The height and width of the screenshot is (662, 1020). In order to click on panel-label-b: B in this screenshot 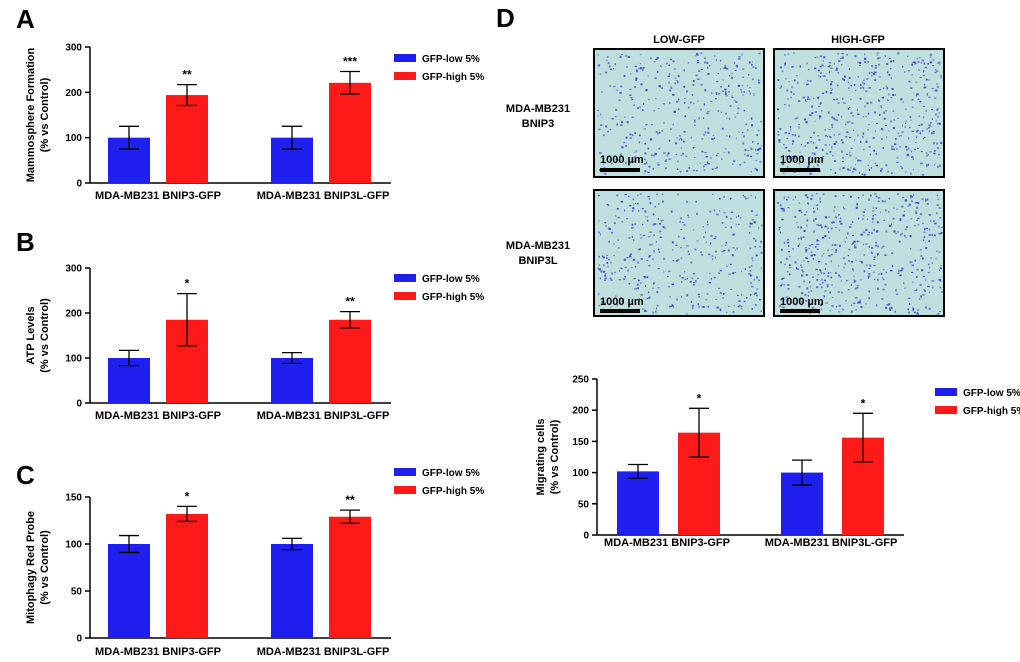, I will do `click(25, 242)`.